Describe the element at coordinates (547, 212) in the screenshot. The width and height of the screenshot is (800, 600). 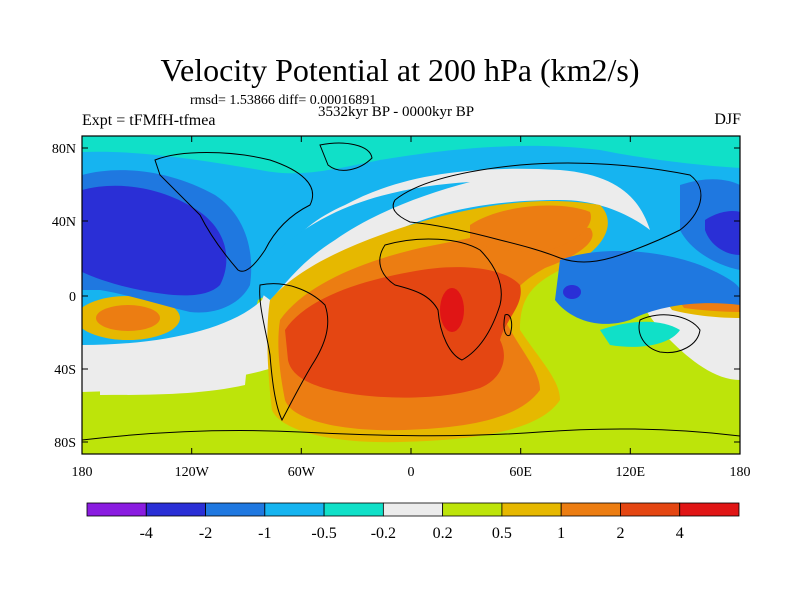
I see `coast-europe-asia` at that location.